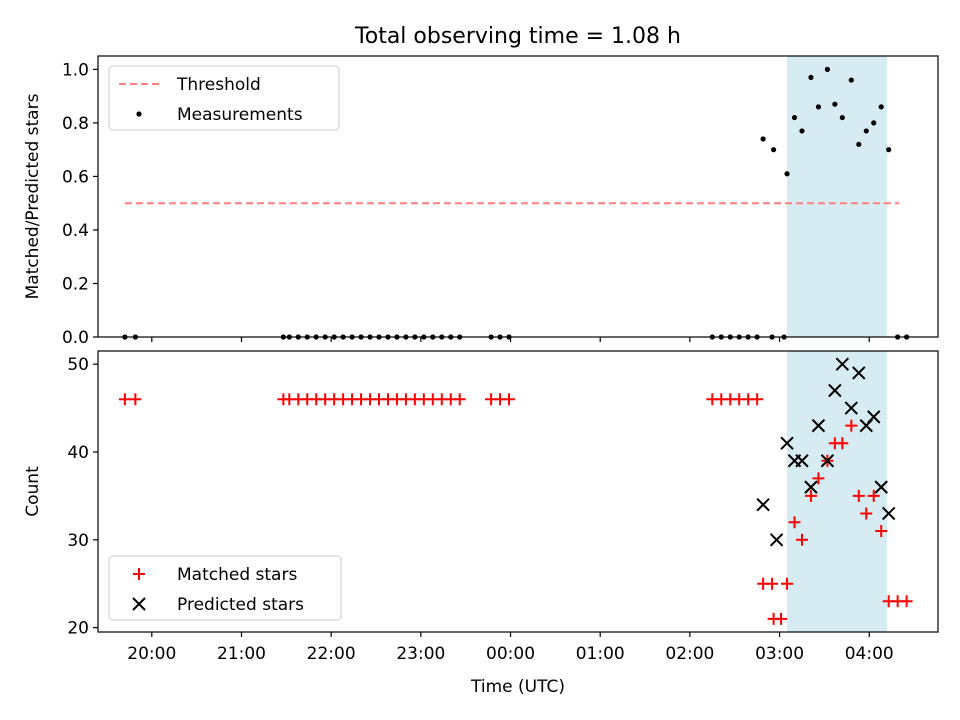 Image resolution: width=960 pixels, height=720 pixels. Describe the element at coordinates (75, 338) in the screenshot. I see `y-tick-label: 0.0` at that location.